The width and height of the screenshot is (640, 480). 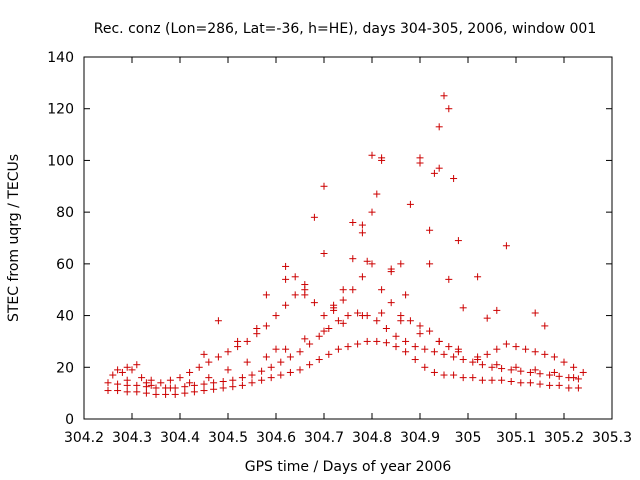 What do you see at coordinates (60, 110) in the screenshot?
I see `y-tick-label: 120` at bounding box center [60, 110].